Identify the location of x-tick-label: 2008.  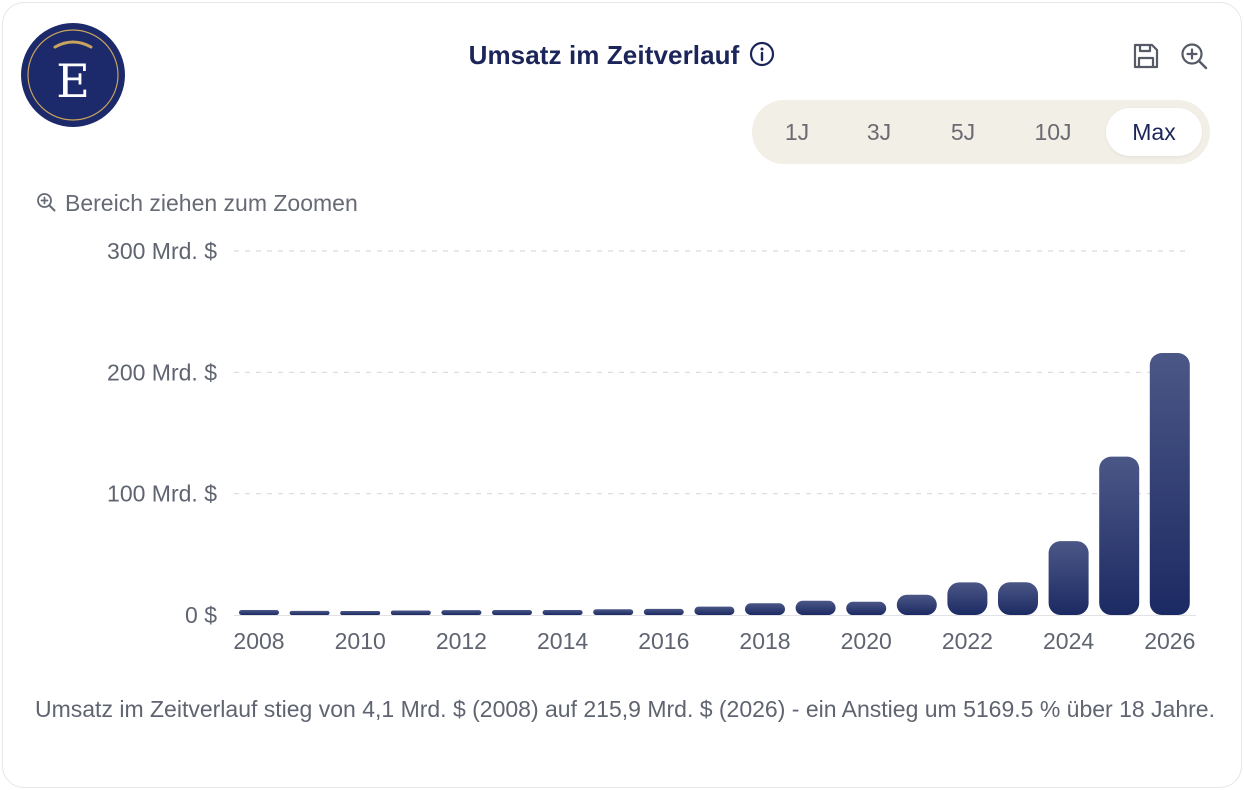
(258, 641).